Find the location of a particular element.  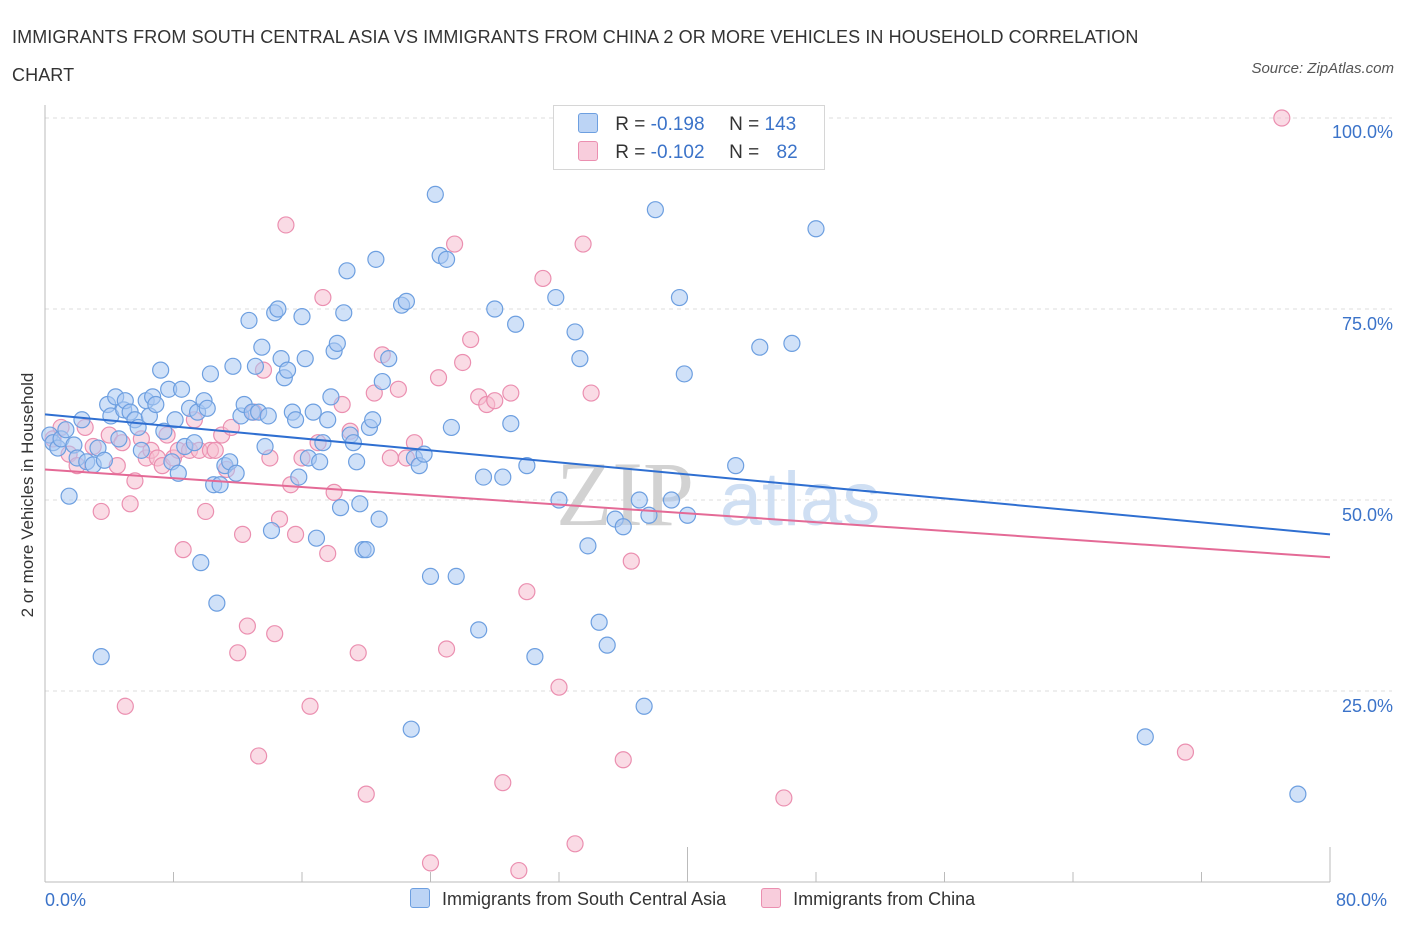

watermark-atlas: atlas is located at coordinates (800, 499).